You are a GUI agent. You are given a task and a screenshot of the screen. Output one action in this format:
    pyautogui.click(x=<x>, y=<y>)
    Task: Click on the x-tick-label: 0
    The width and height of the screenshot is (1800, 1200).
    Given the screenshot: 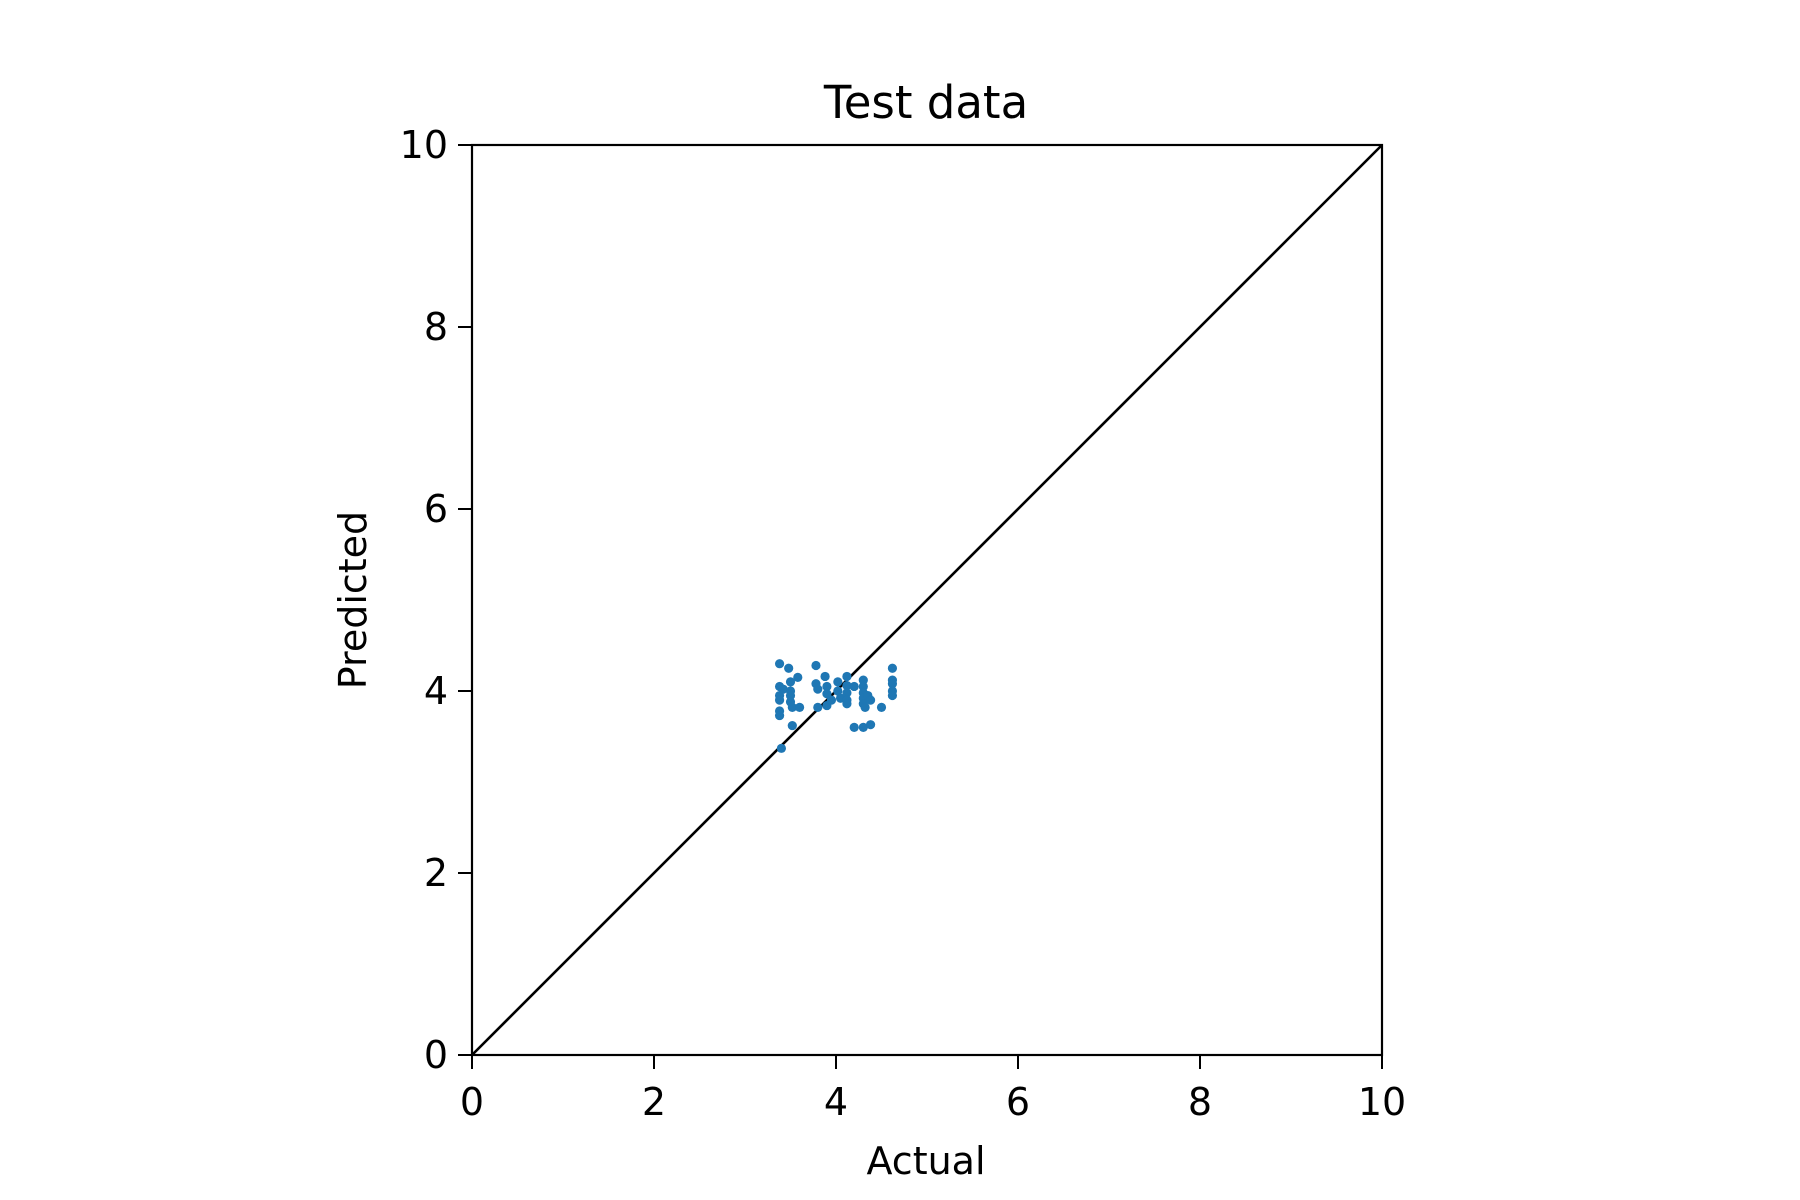 What is the action you would take?
    pyautogui.click(x=472, y=1102)
    